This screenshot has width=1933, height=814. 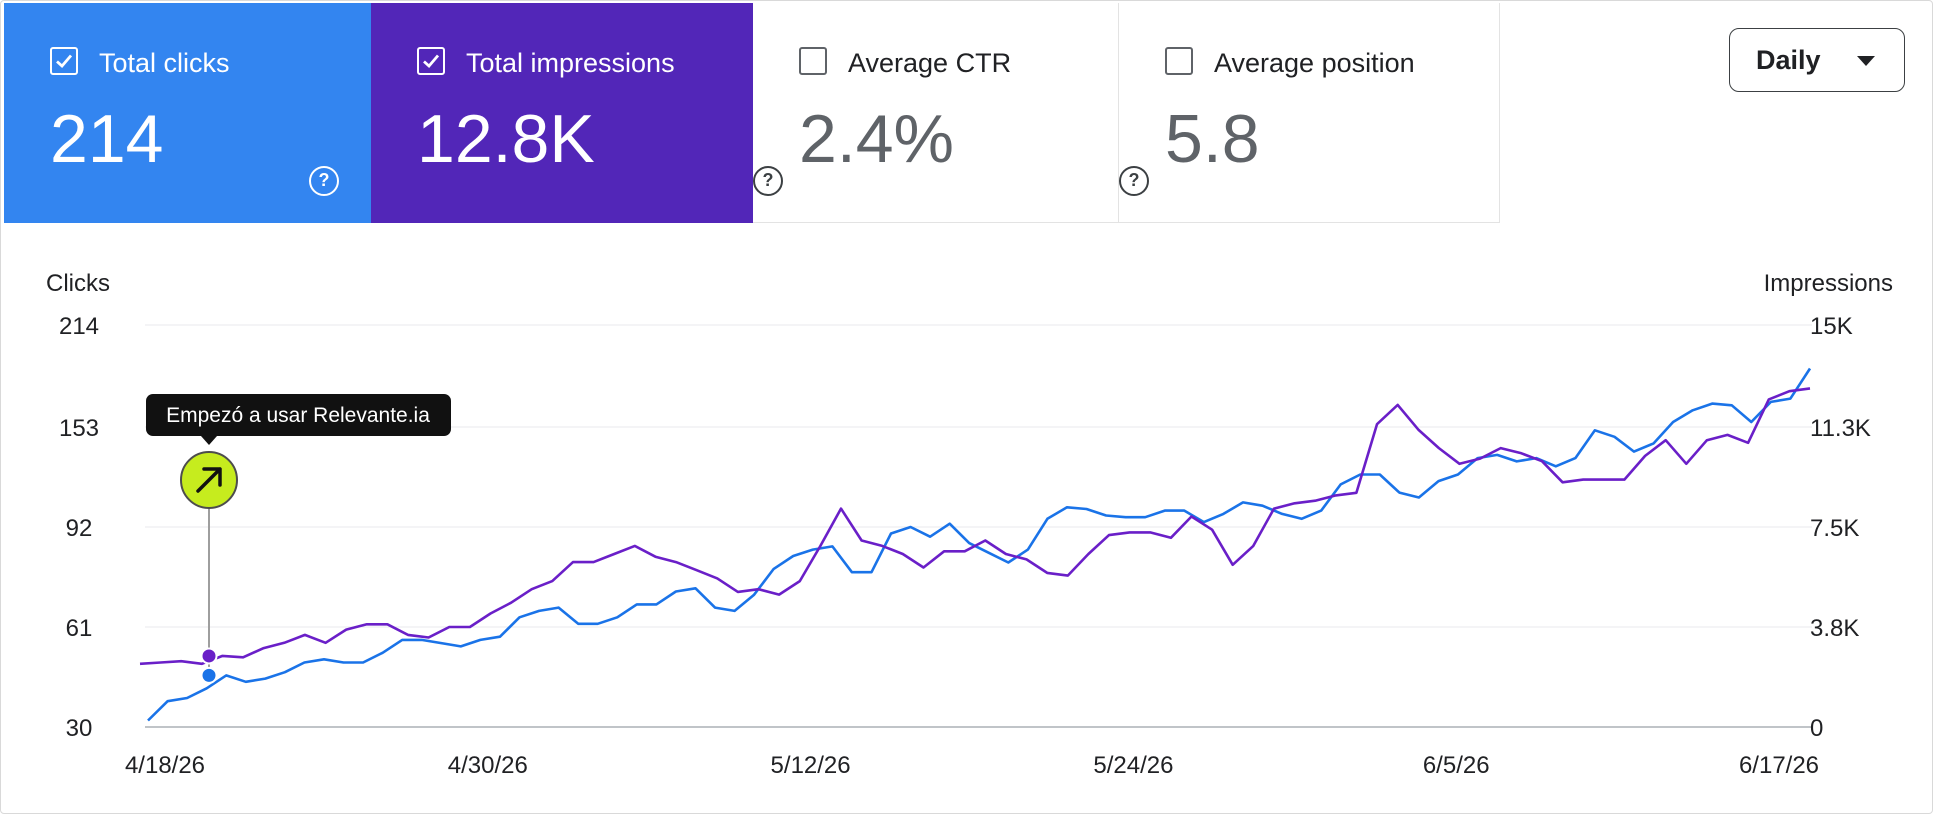 I want to click on y-right-tick-label: 7.5K, so click(x=1834, y=528).